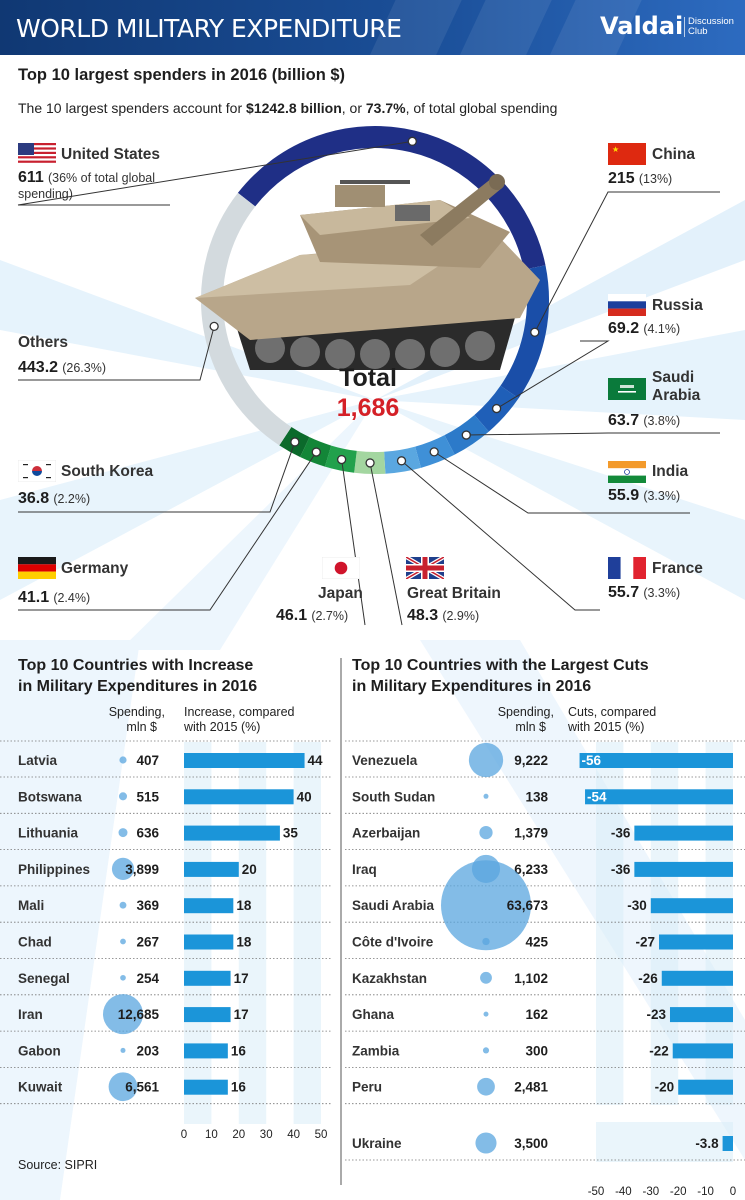 This screenshot has width=745, height=1200. Describe the element at coordinates (211, 1135) in the screenshot. I see `tick-label: 10` at that location.